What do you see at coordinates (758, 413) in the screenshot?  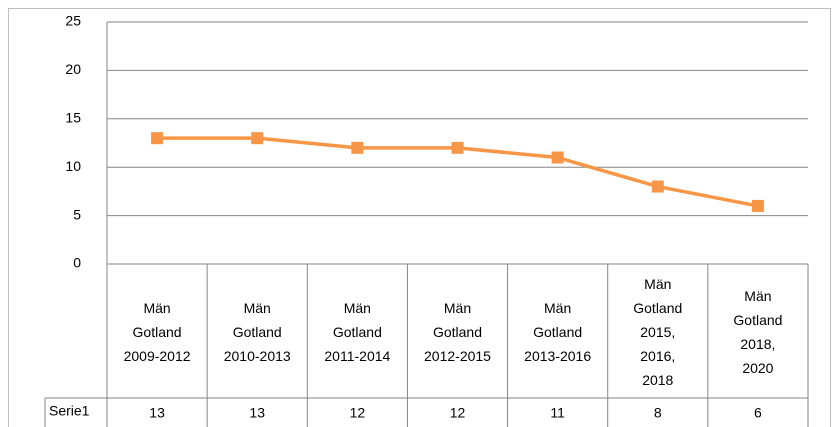 I see `table-value: 6` at bounding box center [758, 413].